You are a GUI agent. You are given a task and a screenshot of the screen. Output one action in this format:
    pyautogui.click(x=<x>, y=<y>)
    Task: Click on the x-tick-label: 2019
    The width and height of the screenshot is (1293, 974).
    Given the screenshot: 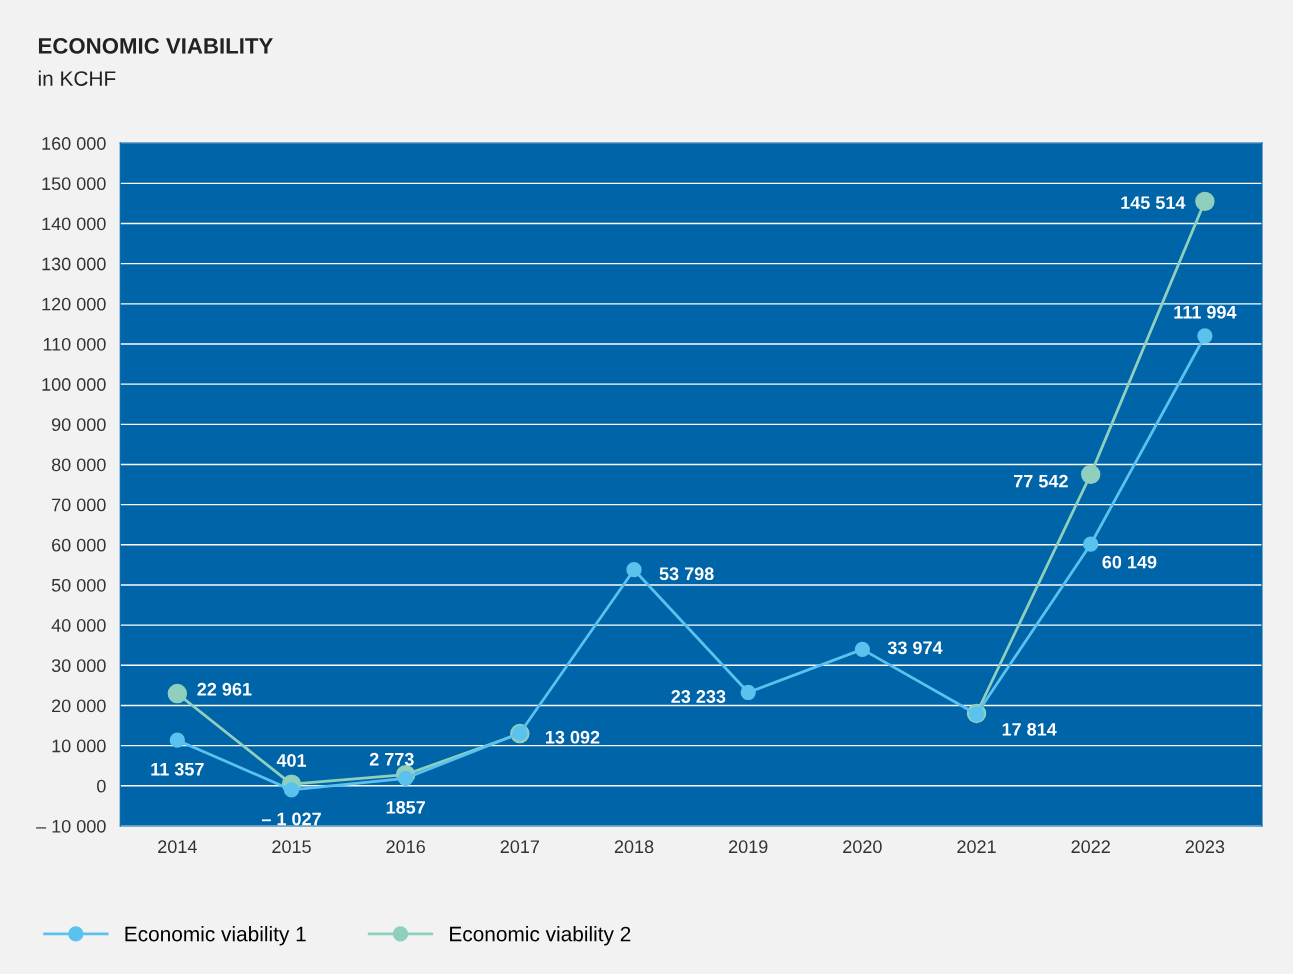 What is the action you would take?
    pyautogui.click(x=748, y=847)
    